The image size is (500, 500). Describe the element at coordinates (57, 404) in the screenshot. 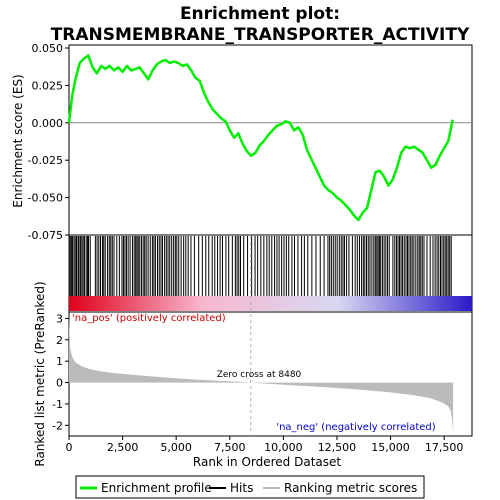

I see `metric-y-tick-label: -1` at that location.